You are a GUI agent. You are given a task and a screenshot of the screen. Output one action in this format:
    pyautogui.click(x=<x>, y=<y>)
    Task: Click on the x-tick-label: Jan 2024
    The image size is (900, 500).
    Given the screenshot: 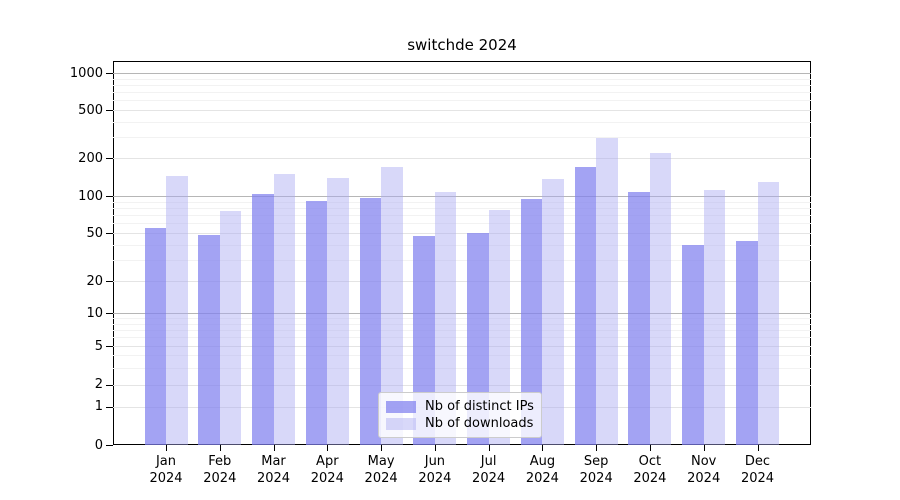 What is the action you would take?
    pyautogui.click(x=166, y=470)
    